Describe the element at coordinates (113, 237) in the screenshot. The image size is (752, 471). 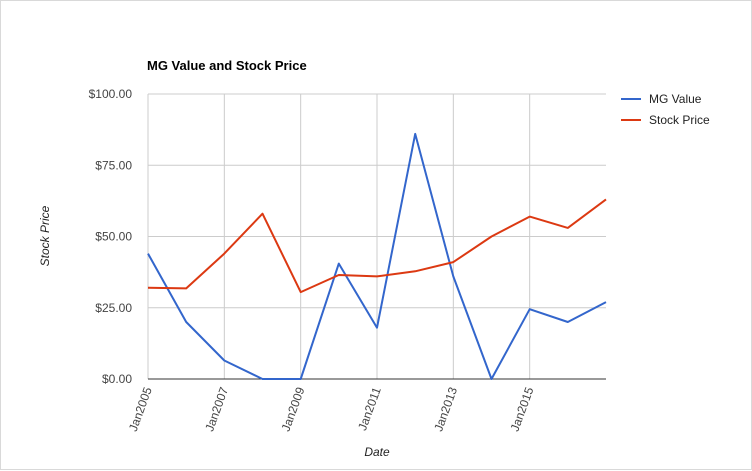
I see `y-tick-label: $50.00` at that location.